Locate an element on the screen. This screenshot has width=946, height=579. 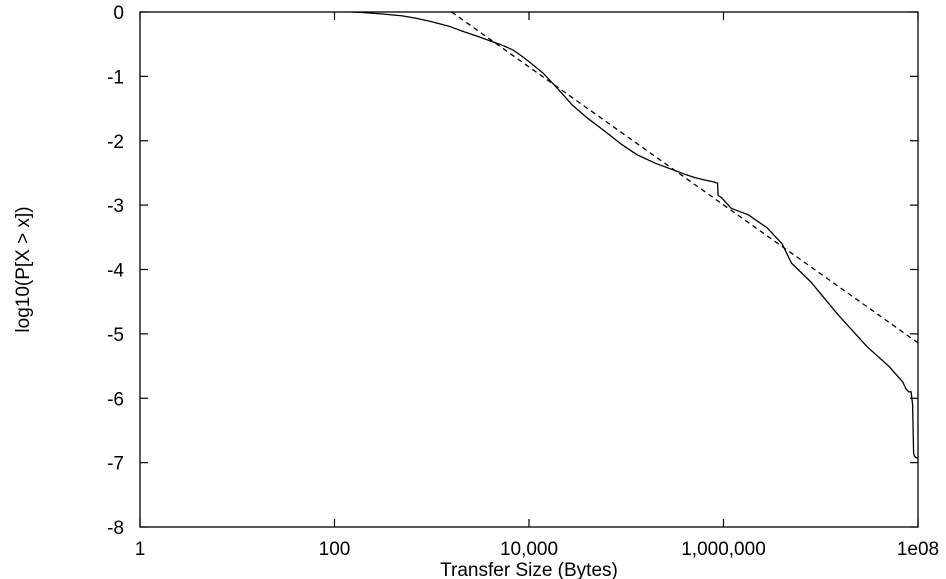
x-tick-label: 1,000,000 is located at coordinates (723, 549).